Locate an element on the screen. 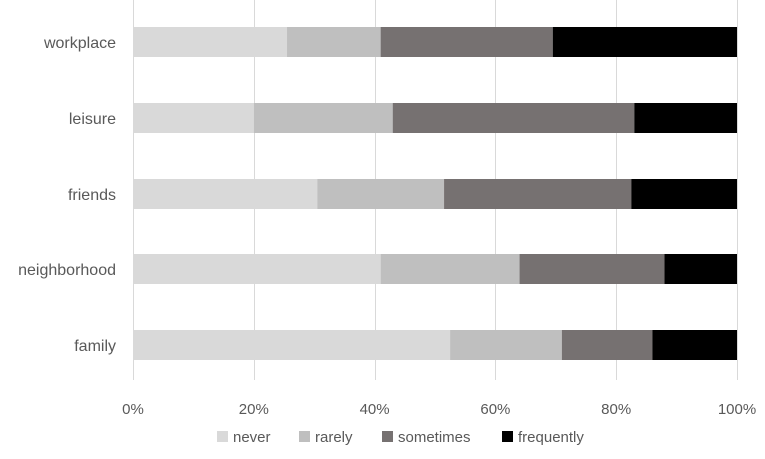 The height and width of the screenshot is (459, 765). bar-workplace-rarely is located at coordinates (334, 42).